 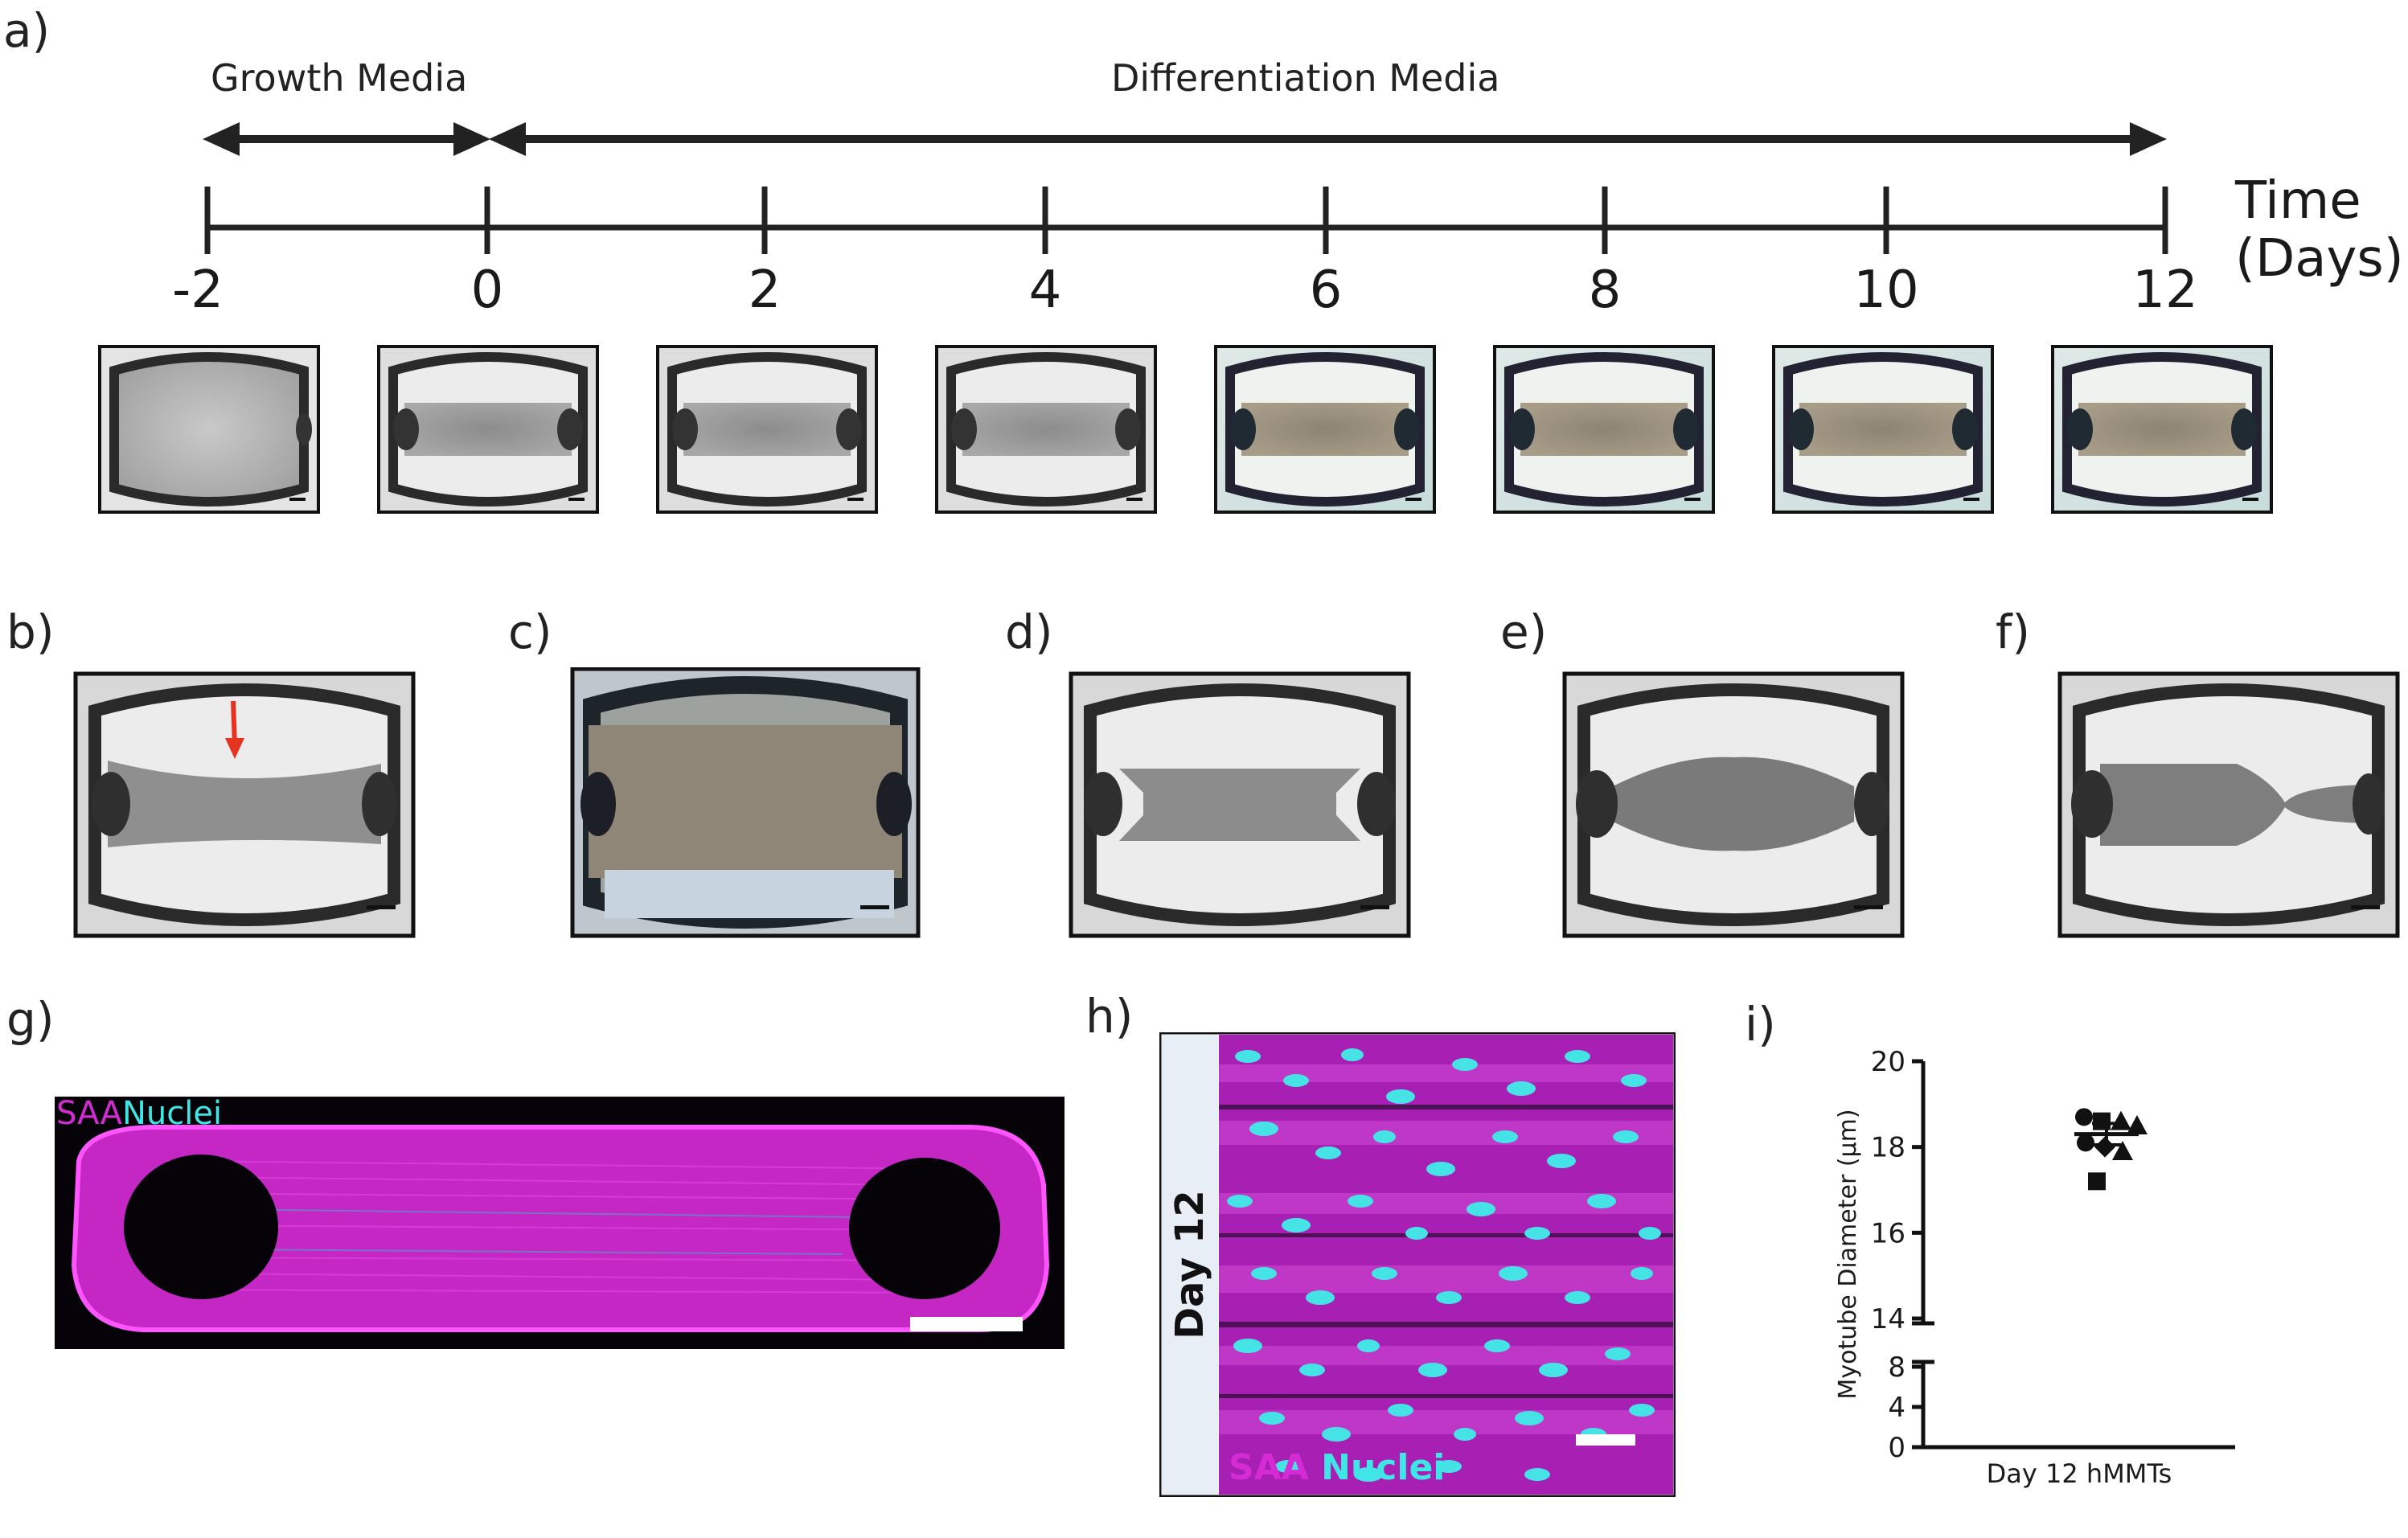 I want to click on stain-legend-h: SAA Nuclei, so click(x=1337, y=1467).